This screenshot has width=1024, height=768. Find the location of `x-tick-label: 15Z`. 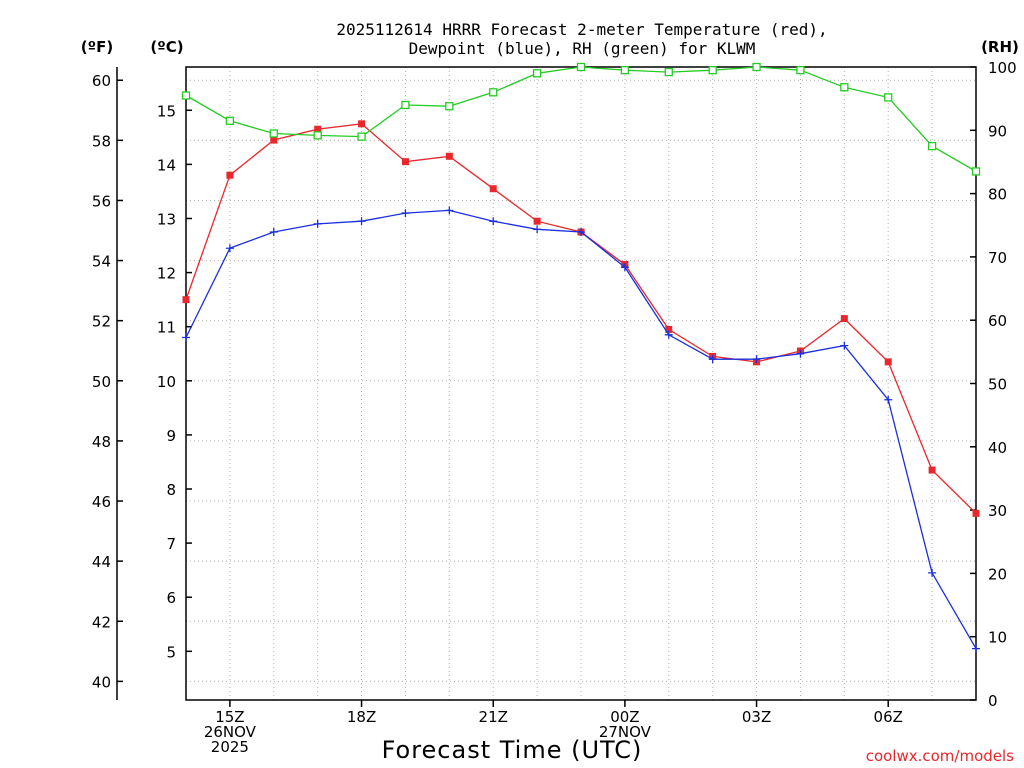

x-tick-label: 15Z is located at coordinates (229, 717).